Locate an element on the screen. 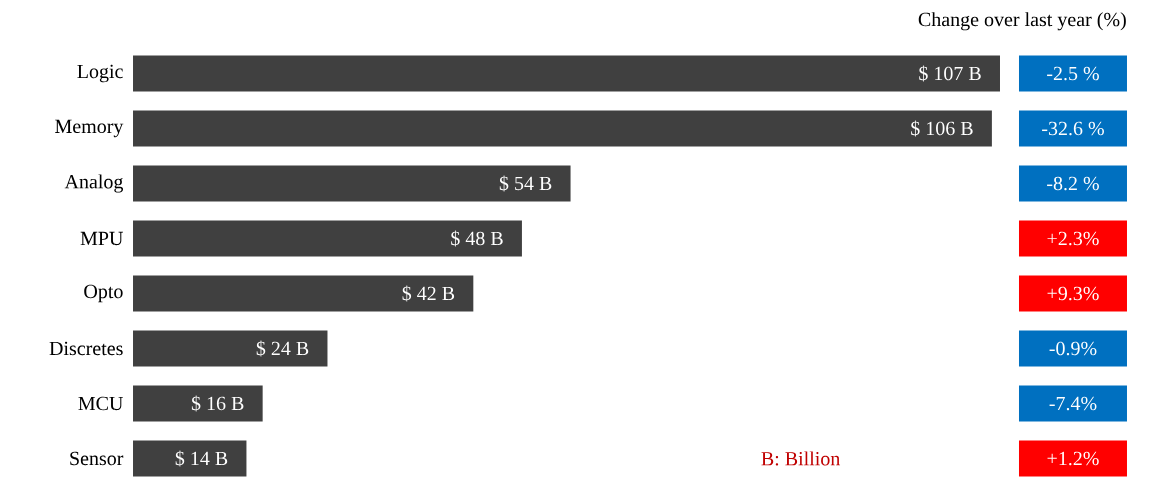 The width and height of the screenshot is (1154, 493). data-label: $ 14 B is located at coordinates (201, 458).